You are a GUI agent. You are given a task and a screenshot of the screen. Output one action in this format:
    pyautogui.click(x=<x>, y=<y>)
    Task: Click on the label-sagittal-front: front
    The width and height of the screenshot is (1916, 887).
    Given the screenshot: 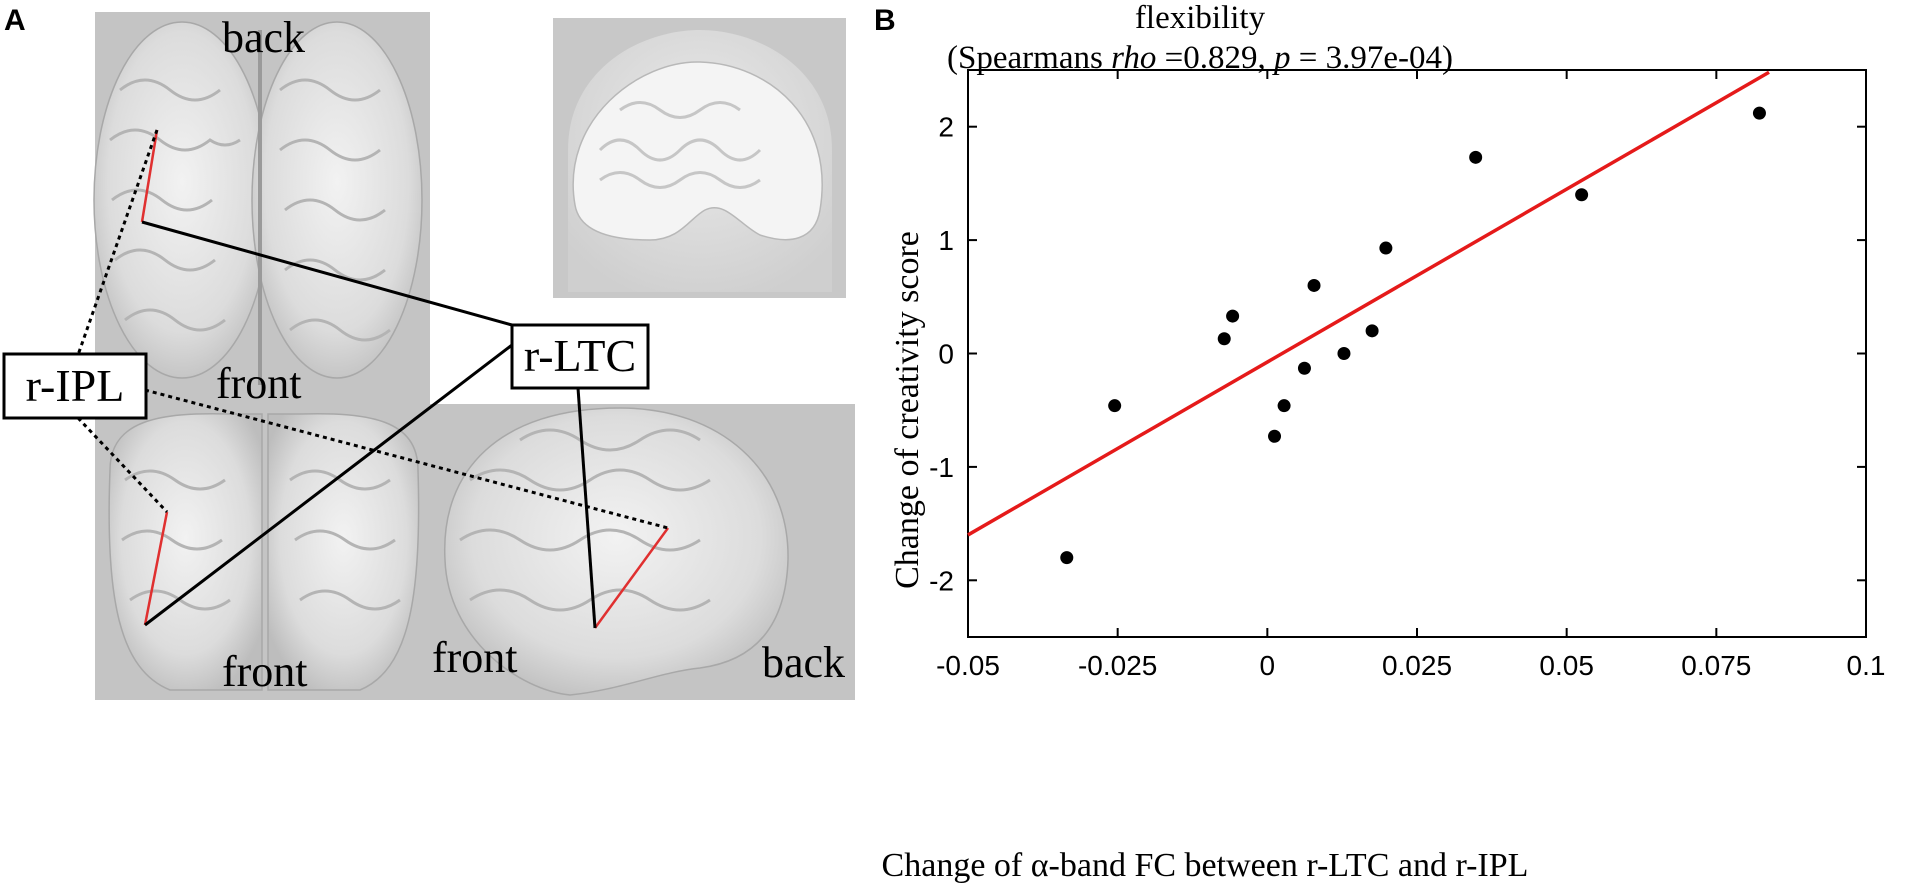 What is the action you would take?
    pyautogui.click(x=475, y=657)
    